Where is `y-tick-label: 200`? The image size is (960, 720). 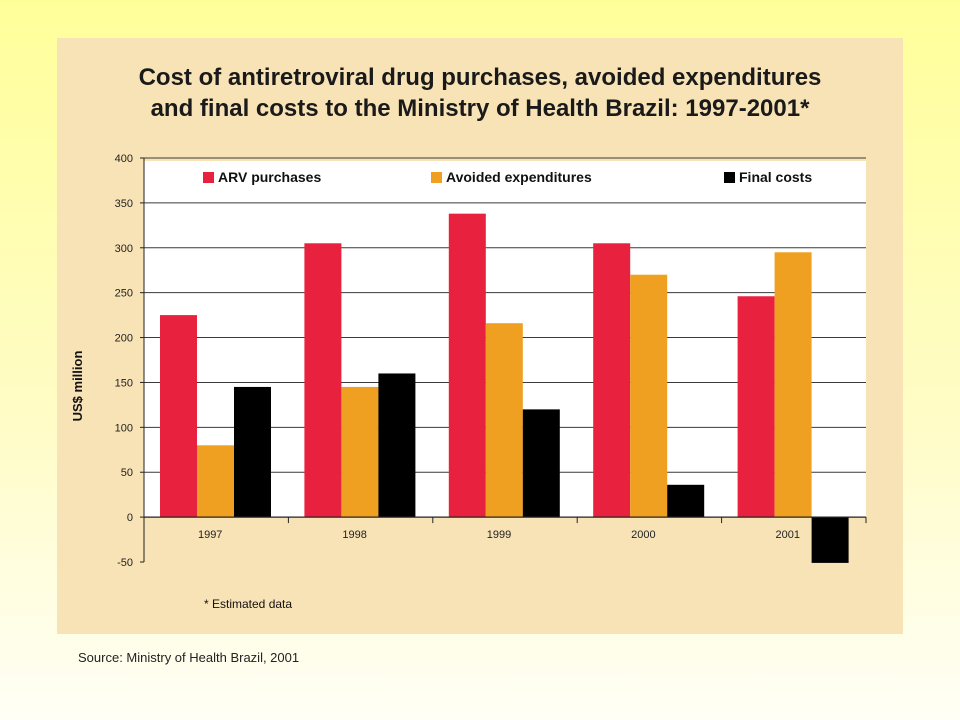 y-tick-label: 200 is located at coordinates (124, 339).